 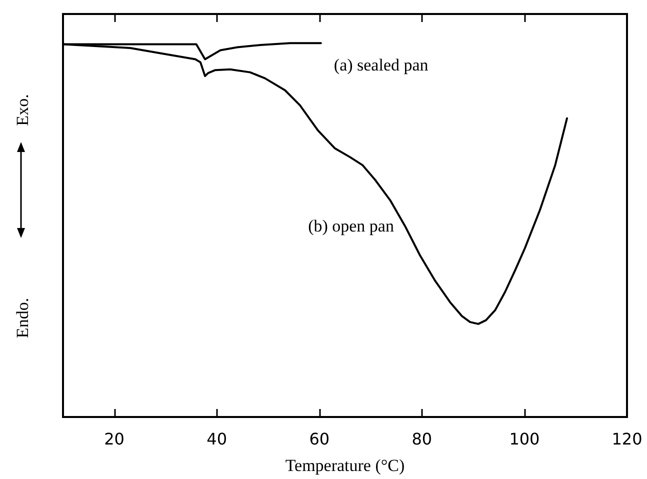 What do you see at coordinates (22, 110) in the screenshot?
I see `text: Exo.` at bounding box center [22, 110].